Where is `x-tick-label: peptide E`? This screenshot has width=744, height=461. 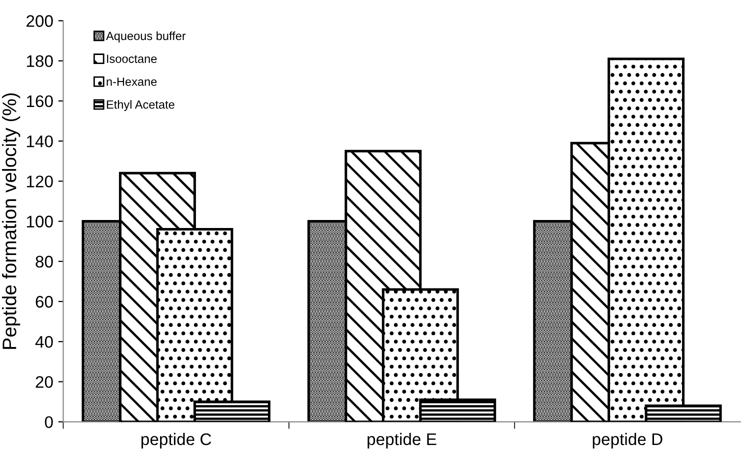 x-tick-label: peptide E is located at coordinates (402, 440).